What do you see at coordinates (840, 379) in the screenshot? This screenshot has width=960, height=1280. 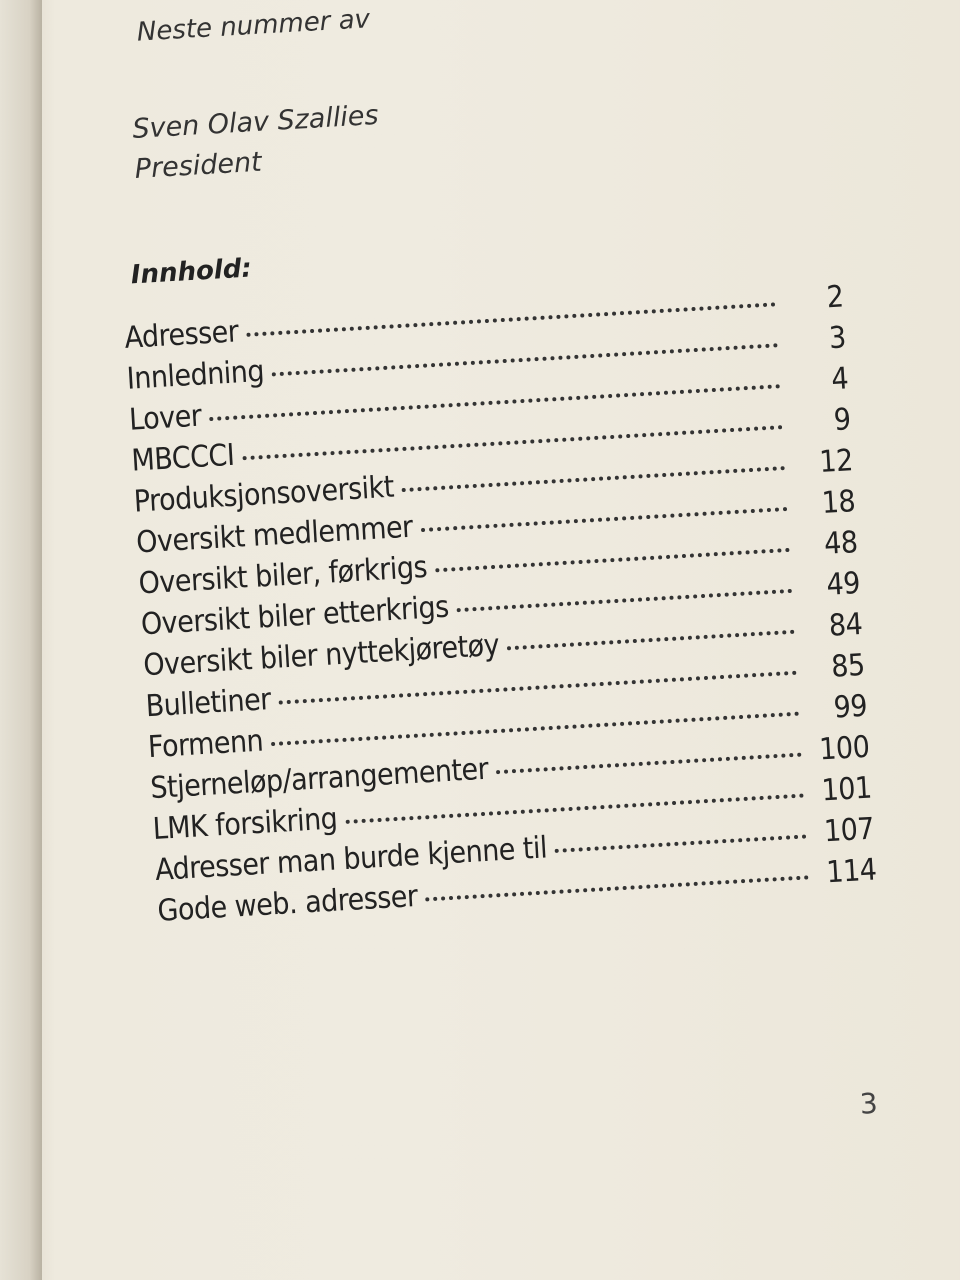 I see `entry-page: 4` at bounding box center [840, 379].